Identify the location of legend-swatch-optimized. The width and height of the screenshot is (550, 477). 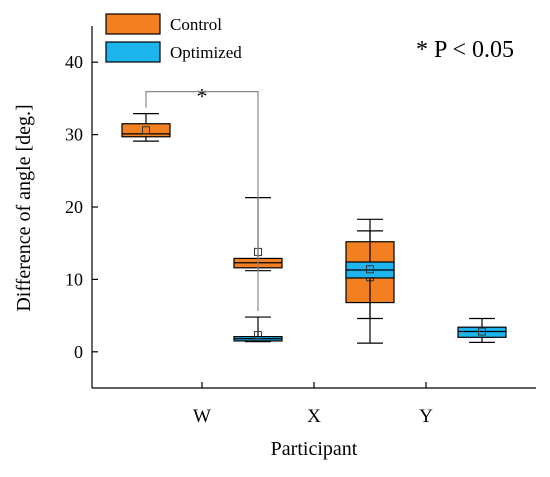
(133, 52).